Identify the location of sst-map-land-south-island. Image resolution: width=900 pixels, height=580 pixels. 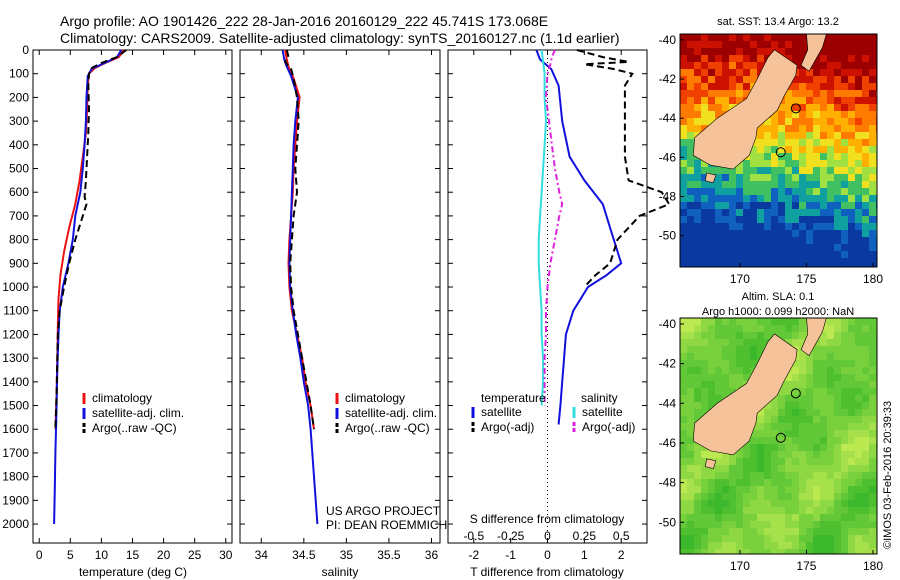
(745, 109).